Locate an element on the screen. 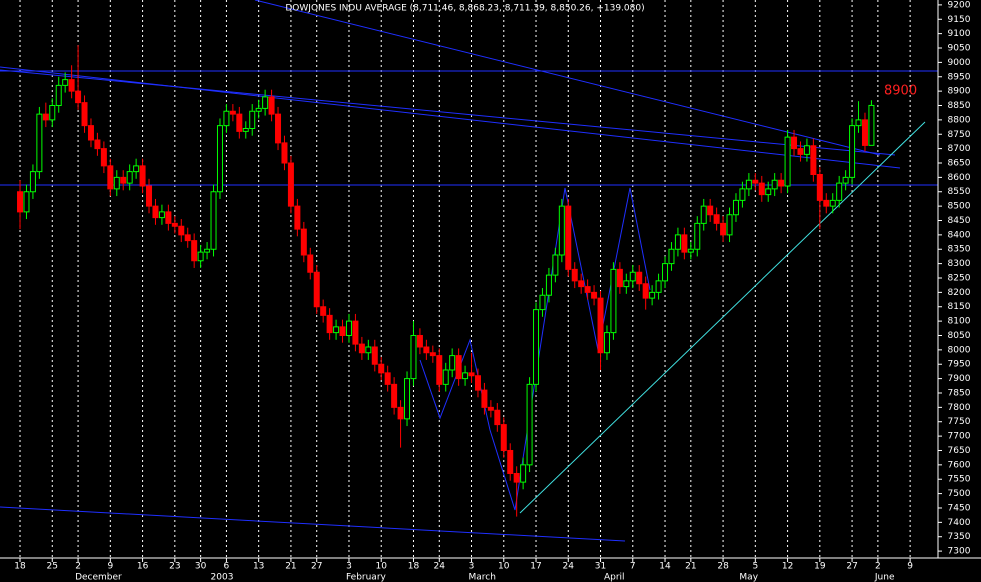 The height and width of the screenshot is (582, 981). month-label: December is located at coordinates (98, 577).